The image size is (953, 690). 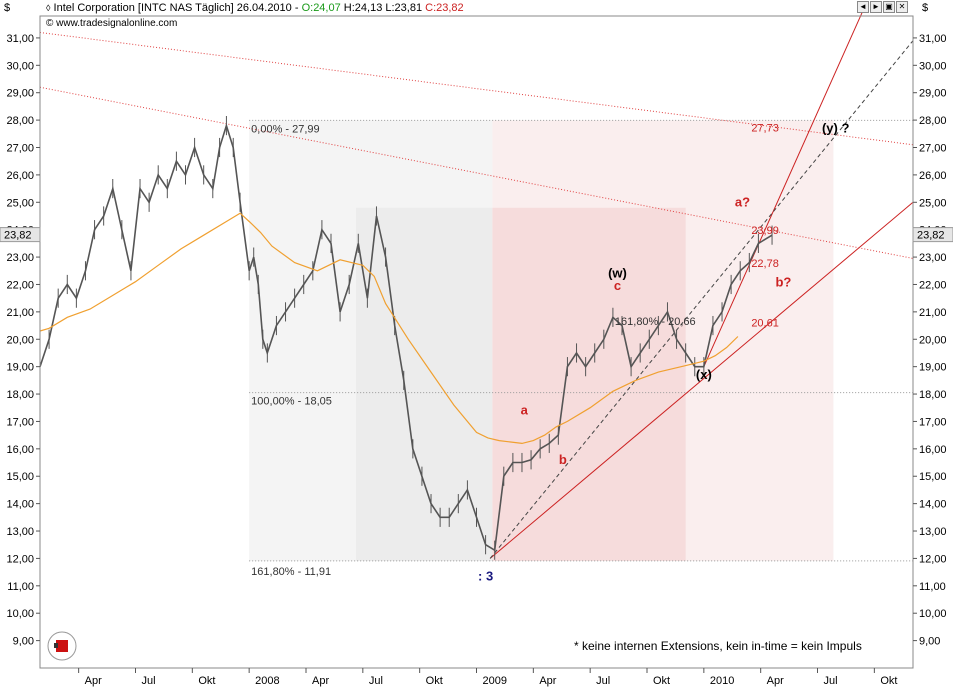 I want to click on xtick-label-14: Okt, so click(x=888, y=681).